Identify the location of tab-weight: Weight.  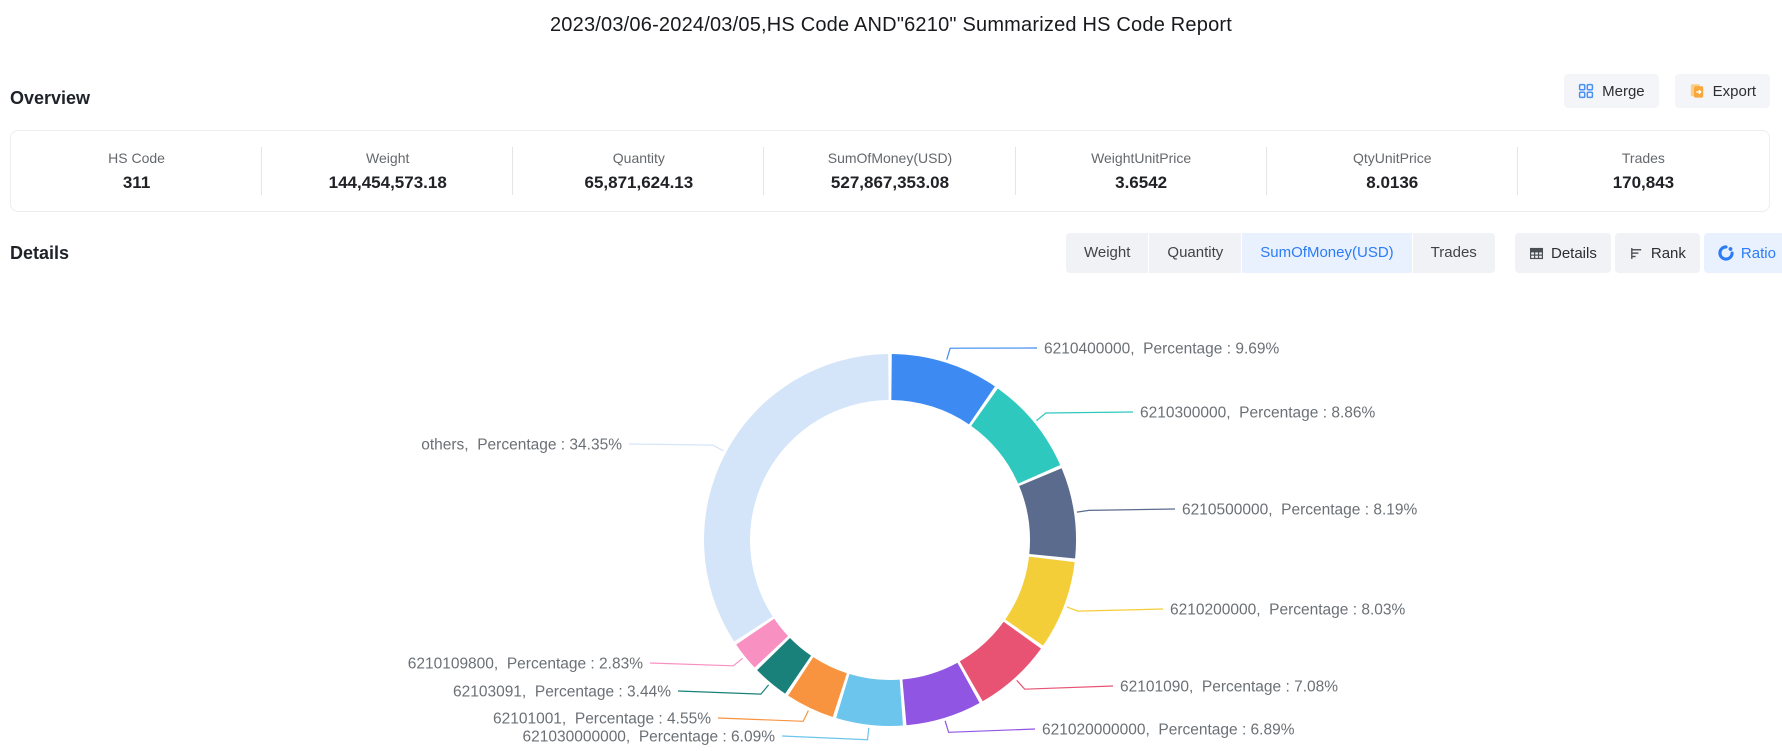
(1107, 253).